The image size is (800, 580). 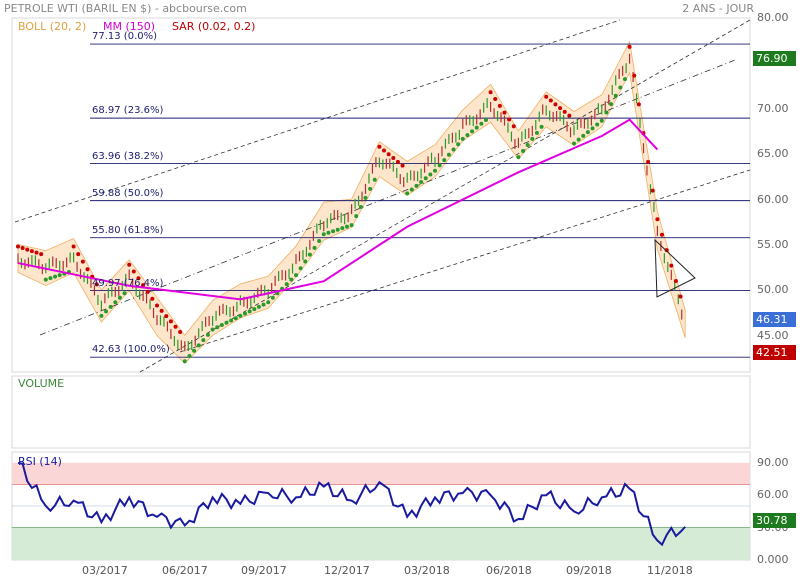 What do you see at coordinates (214, 26) in the screenshot?
I see `legend-sar: SAR (0.02, 0.2)` at bounding box center [214, 26].